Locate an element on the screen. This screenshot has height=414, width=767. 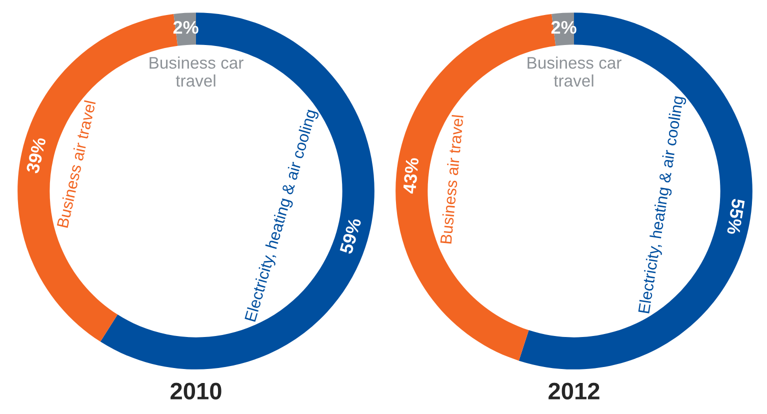
slice-label: Electricity, heating & air cooling is located at coordinates (662, 205).